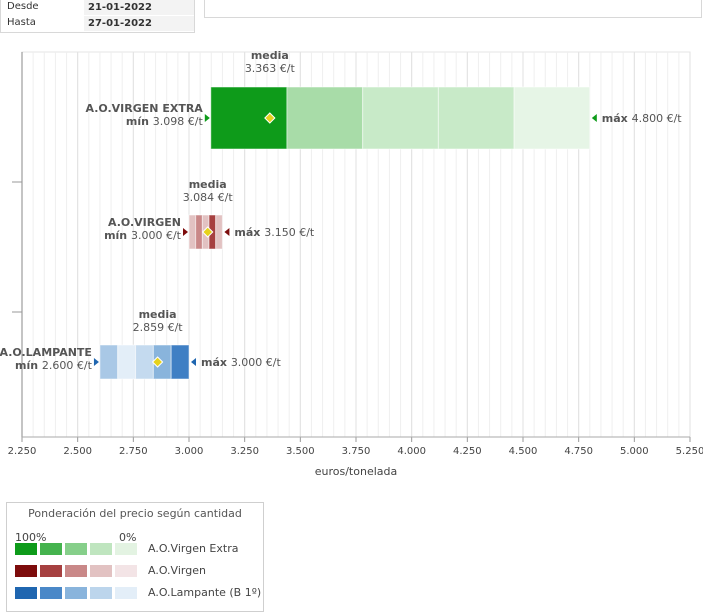 The width and height of the screenshot is (703, 615). Describe the element at coordinates (77, 451) in the screenshot. I see `x-tick-label: 2.500` at that location.